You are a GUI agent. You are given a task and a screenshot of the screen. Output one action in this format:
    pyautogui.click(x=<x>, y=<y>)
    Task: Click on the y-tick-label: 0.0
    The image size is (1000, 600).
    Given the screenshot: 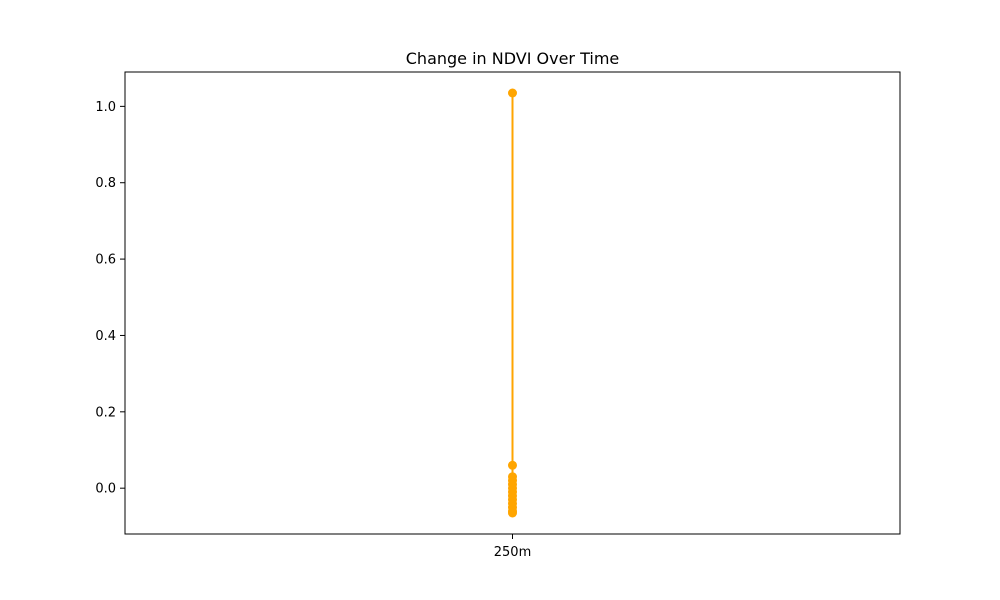 What is the action you would take?
    pyautogui.click(x=105, y=489)
    